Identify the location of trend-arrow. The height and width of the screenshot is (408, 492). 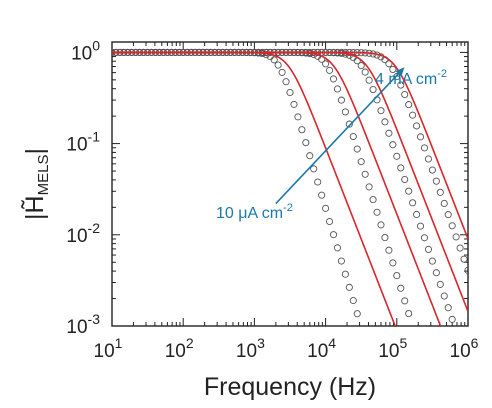
(340, 136).